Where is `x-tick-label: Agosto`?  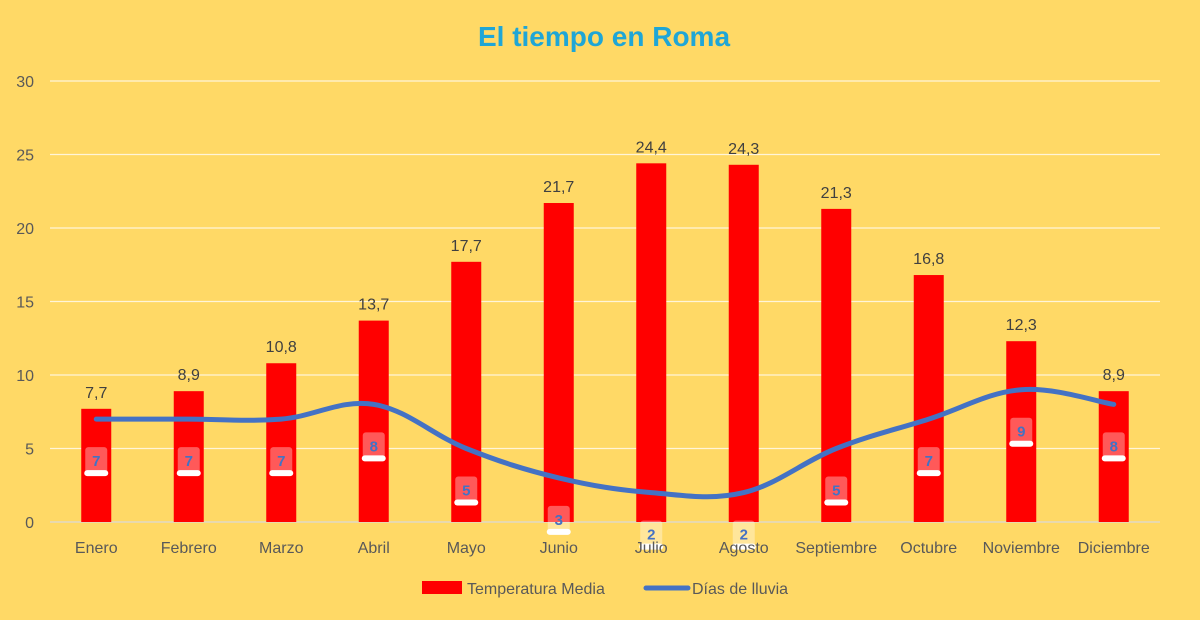
x-tick-label: Agosto is located at coordinates (744, 548).